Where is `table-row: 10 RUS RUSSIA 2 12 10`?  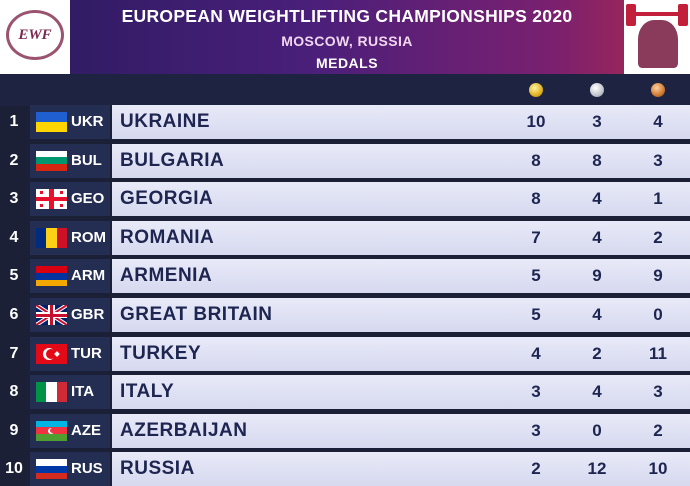
table-row: 10 RUS RUSSIA 2 12 10 is located at coordinates (345, 469).